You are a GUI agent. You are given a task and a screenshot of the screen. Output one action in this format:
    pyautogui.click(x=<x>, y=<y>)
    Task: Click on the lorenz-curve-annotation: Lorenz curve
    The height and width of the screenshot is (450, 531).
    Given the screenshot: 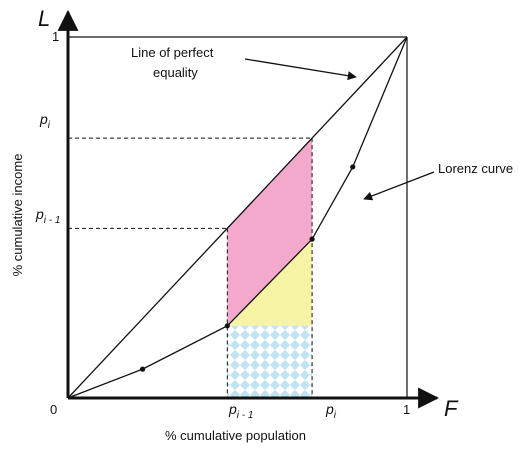 What is the action you would take?
    pyautogui.click(x=475, y=168)
    